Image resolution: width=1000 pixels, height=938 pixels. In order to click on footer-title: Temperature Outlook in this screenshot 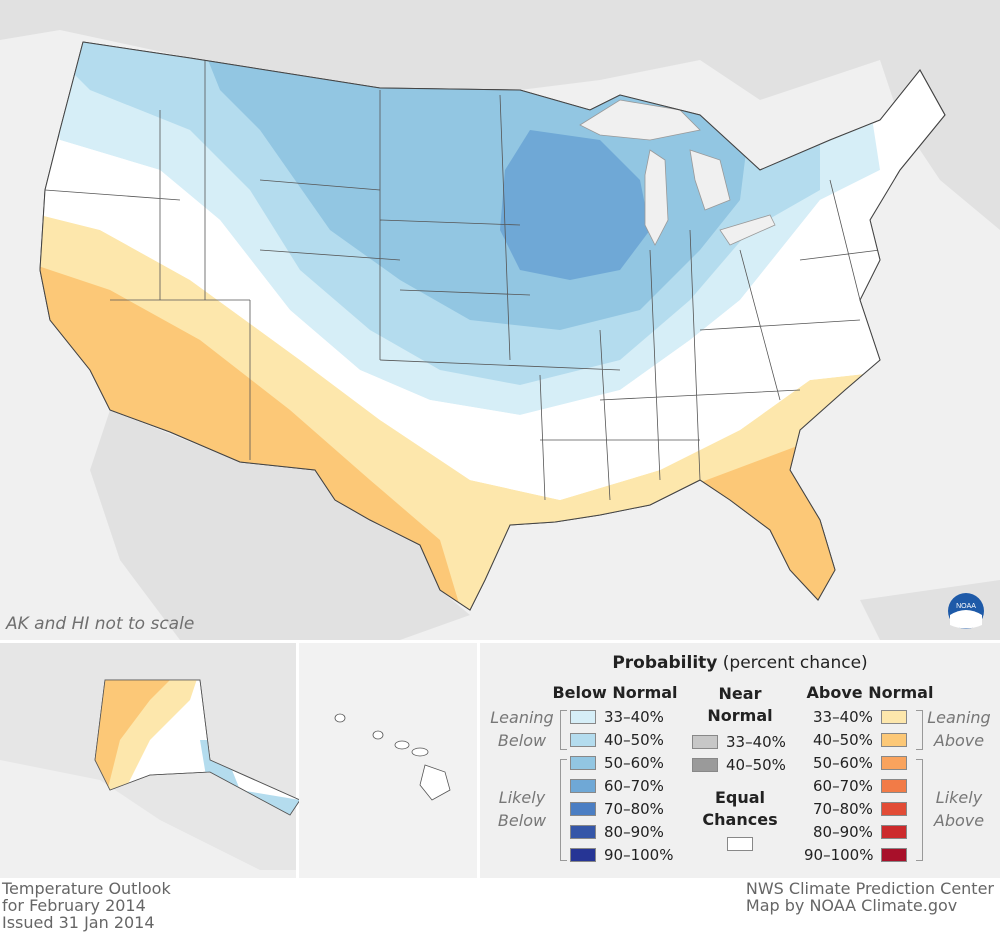, I will do `click(86, 888)`.